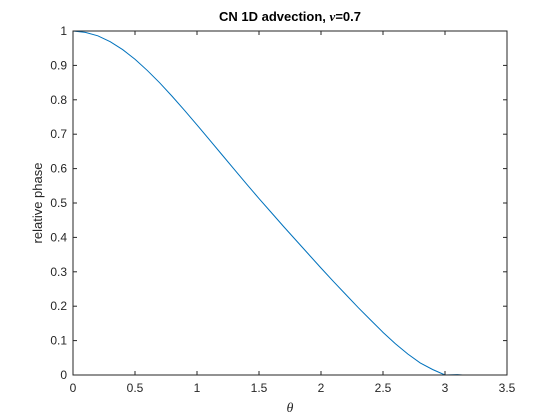  I want to click on x-tick-label-0: 0, so click(73, 388).